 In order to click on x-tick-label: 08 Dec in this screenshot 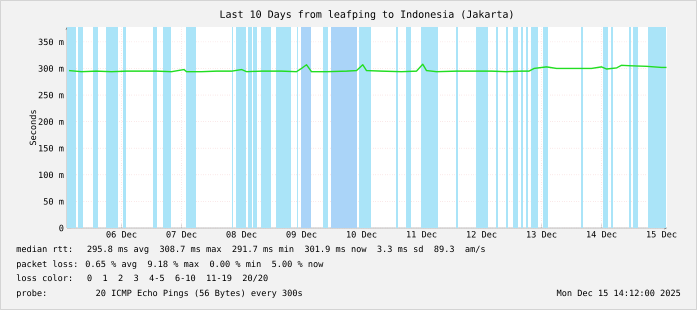, I will do `click(241, 234)`.